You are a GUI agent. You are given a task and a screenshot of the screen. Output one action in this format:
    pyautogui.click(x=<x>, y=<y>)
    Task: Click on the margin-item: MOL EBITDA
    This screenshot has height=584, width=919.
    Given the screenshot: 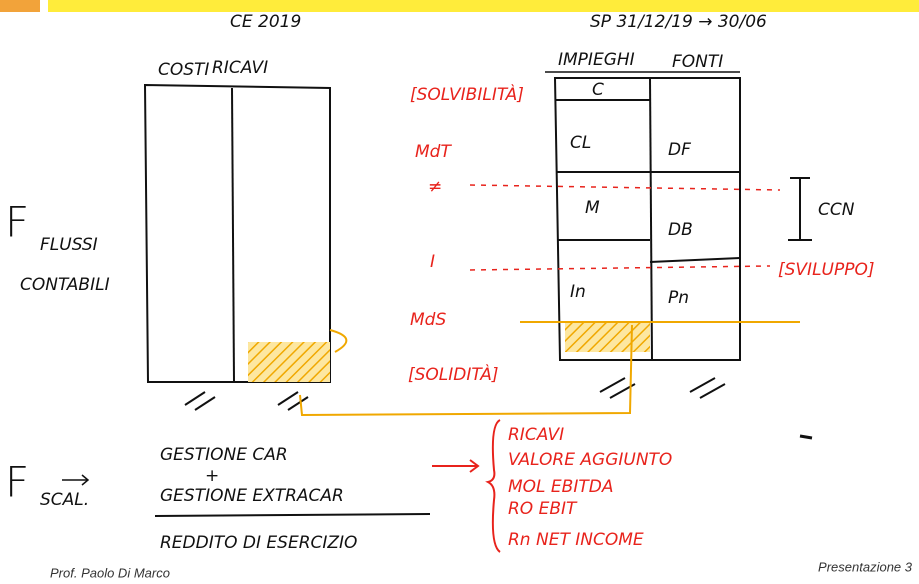 What is the action you would take?
    pyautogui.click(x=560, y=487)
    